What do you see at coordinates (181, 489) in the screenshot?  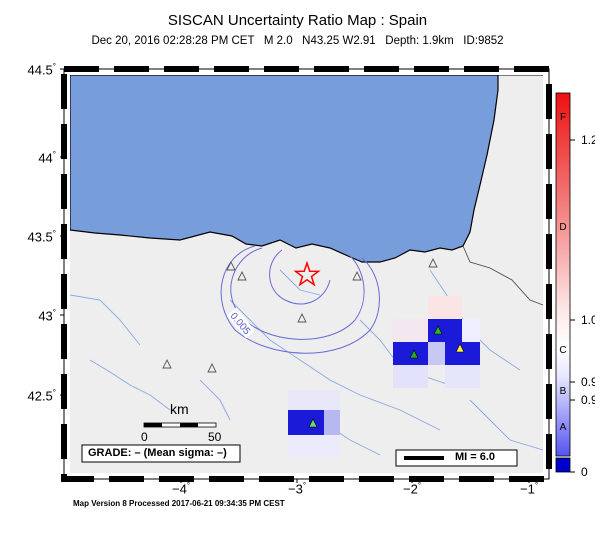 I see `lon-label-4: −4°` at bounding box center [181, 489].